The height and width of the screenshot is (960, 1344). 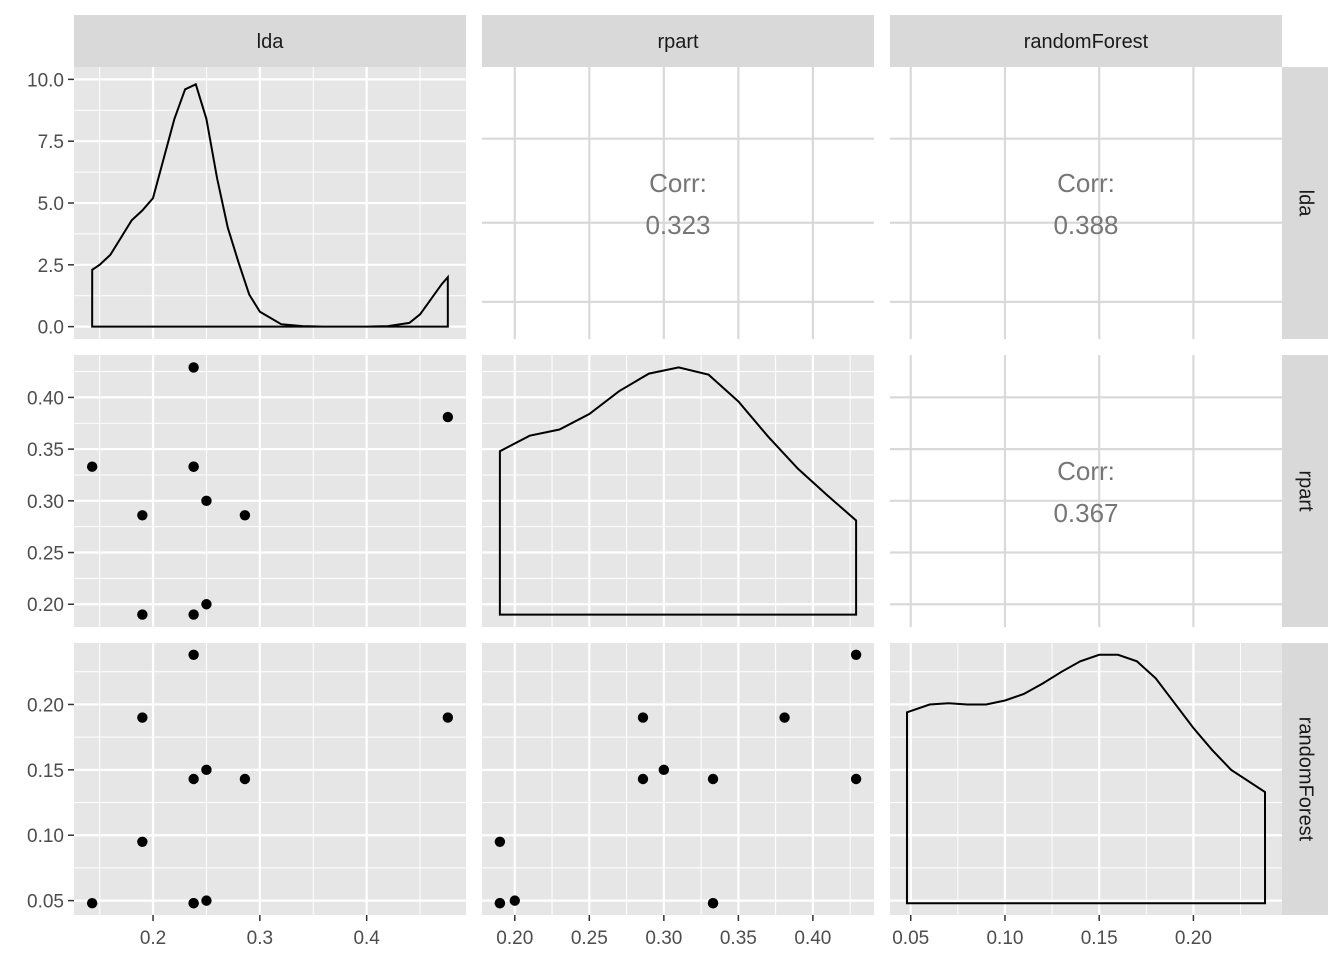 I want to click on y-tick-label: 0.40, so click(x=45, y=398).